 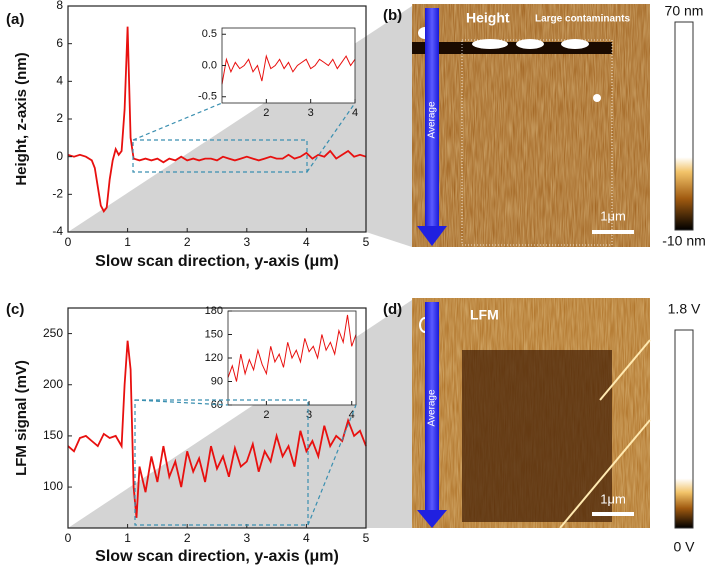 I want to click on inset-background, so click(x=288, y=65).